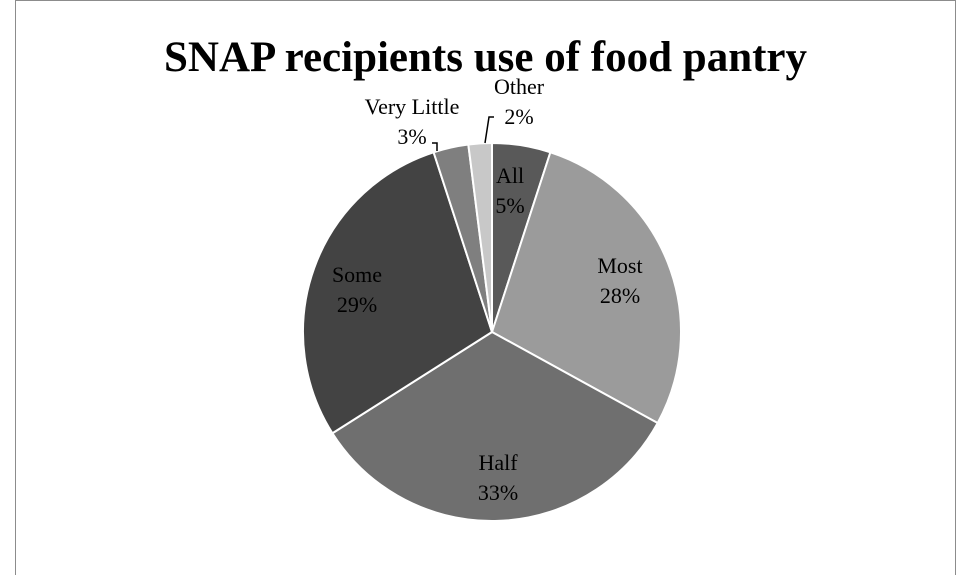  What do you see at coordinates (411, 136) in the screenshot?
I see `slice-value-very-little: 3%` at bounding box center [411, 136].